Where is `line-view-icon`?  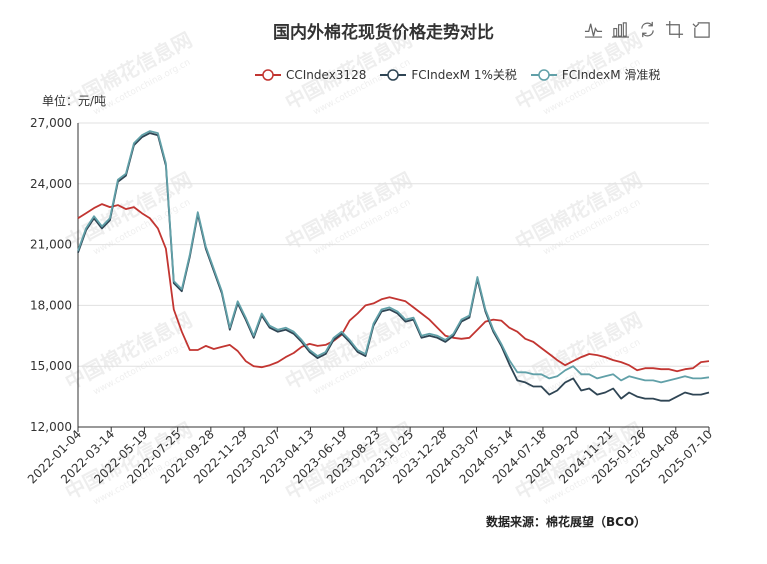
line-view-icon is located at coordinates (593, 29).